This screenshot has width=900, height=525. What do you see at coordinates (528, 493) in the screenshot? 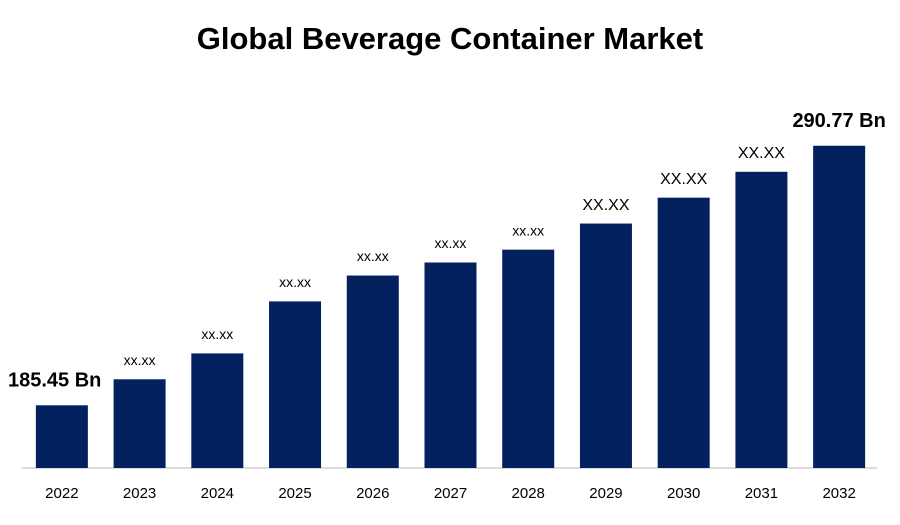
I see `x-tick-label: 2028` at bounding box center [528, 493].